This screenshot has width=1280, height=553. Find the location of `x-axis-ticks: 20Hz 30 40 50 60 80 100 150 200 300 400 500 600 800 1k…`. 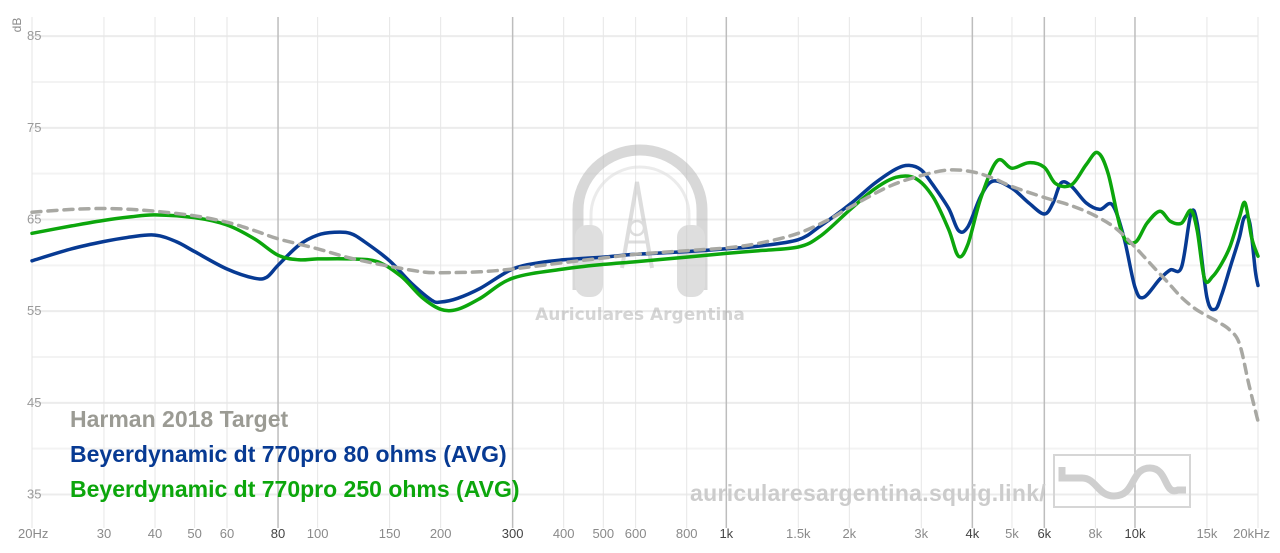

x-axis-ticks: 20Hz 30 40 50 60 80 100 150 200 300 400 500 600 800 1k… is located at coordinates (644, 533).